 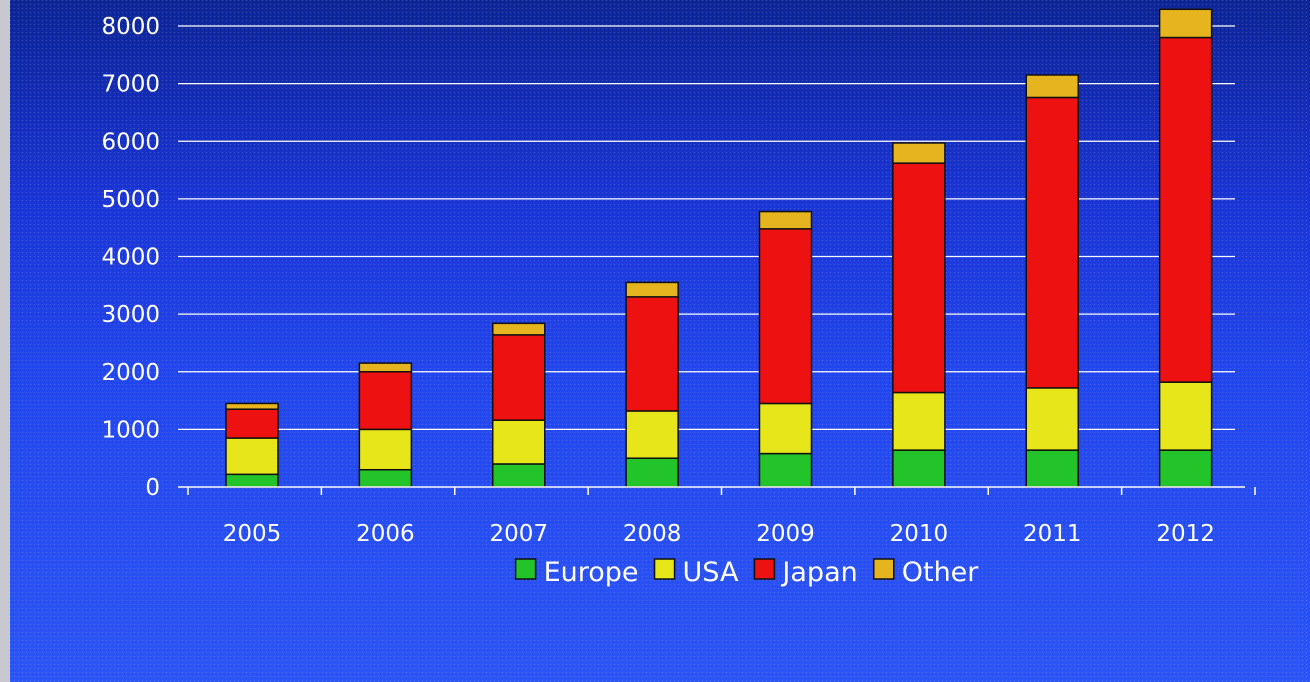 I want to click on y-tick-label: 2000, so click(x=130, y=373).